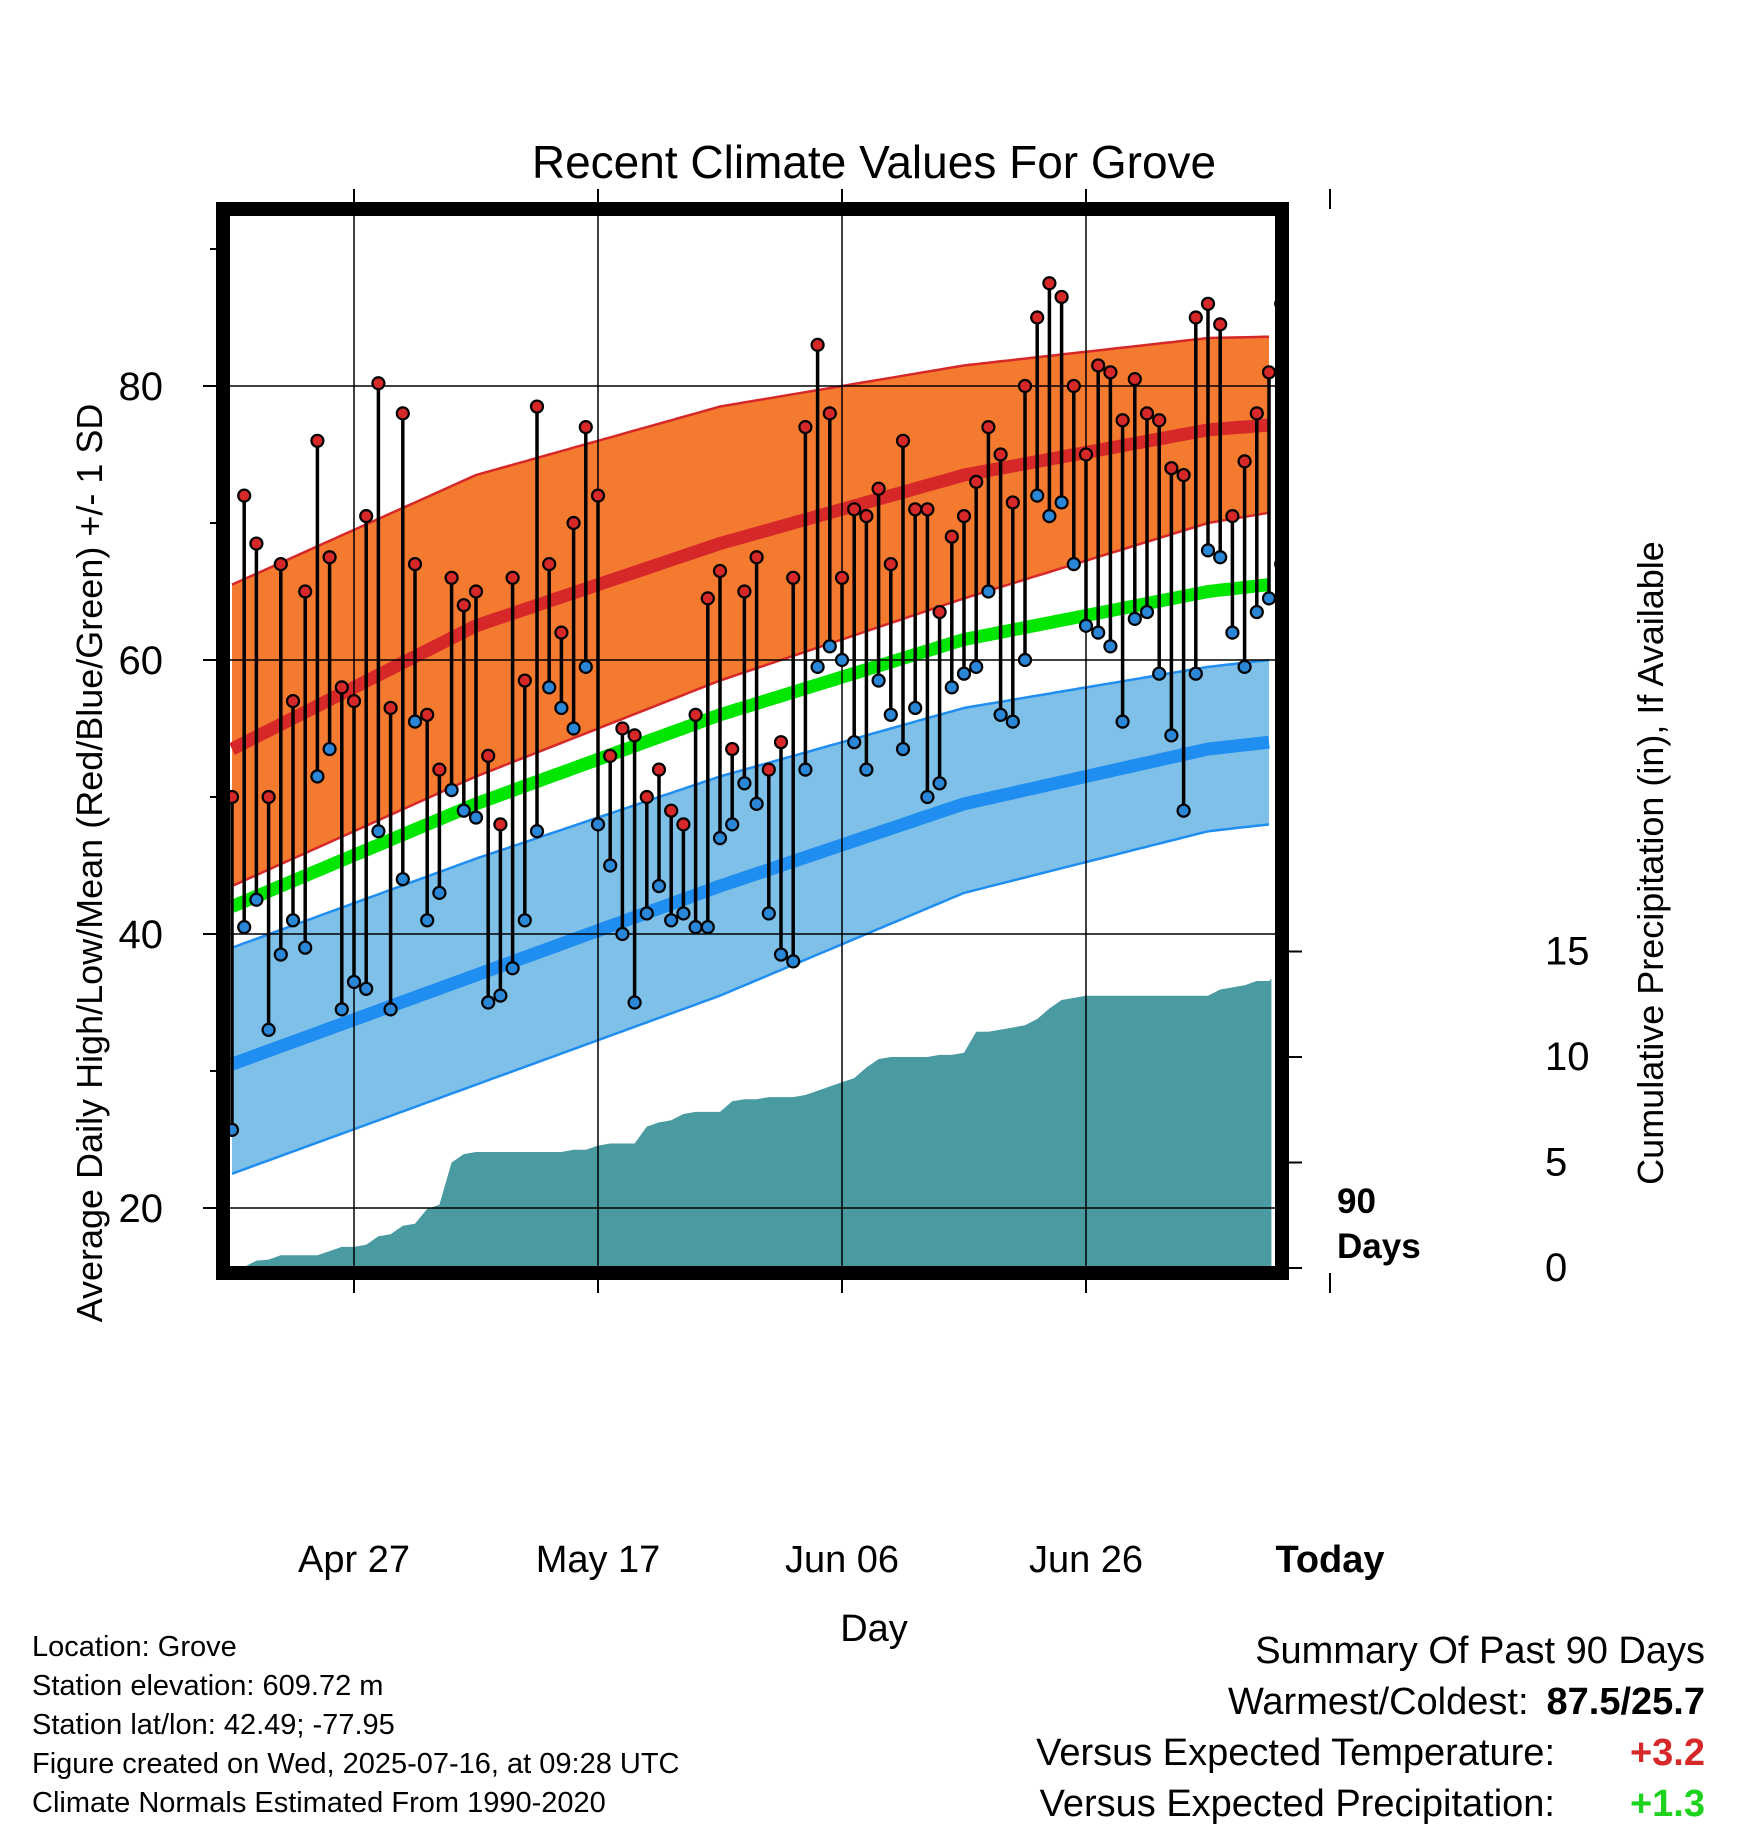  I want to click on summary-temp-row: Versus Expected Temperature: +3.2, so click(1370, 1753).